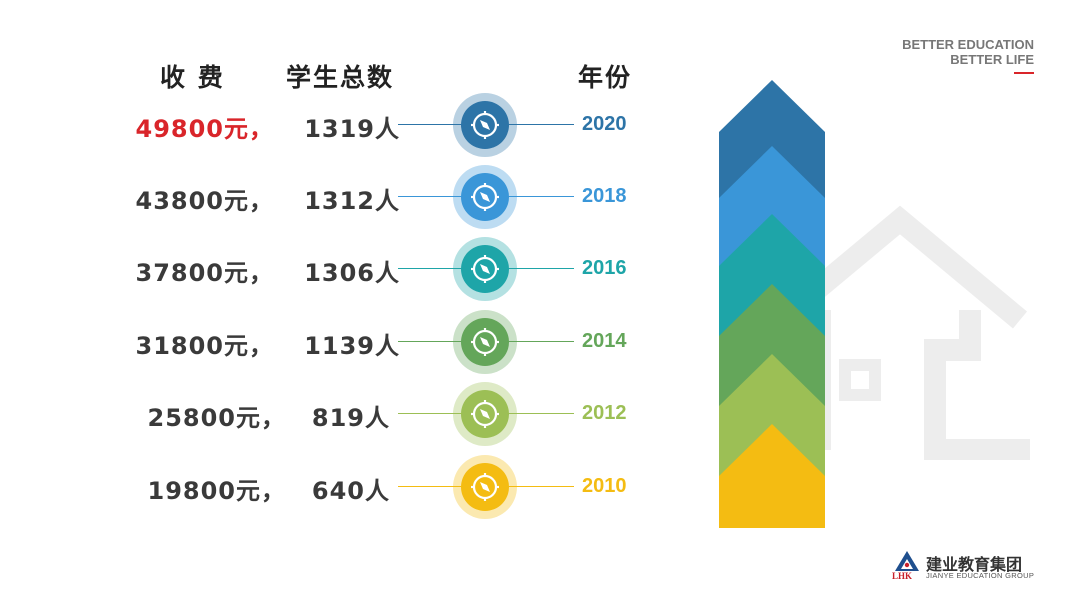 This screenshot has width=1080, height=608. What do you see at coordinates (772, 476) in the screenshot?
I see `arrow-segment-2010` at bounding box center [772, 476].